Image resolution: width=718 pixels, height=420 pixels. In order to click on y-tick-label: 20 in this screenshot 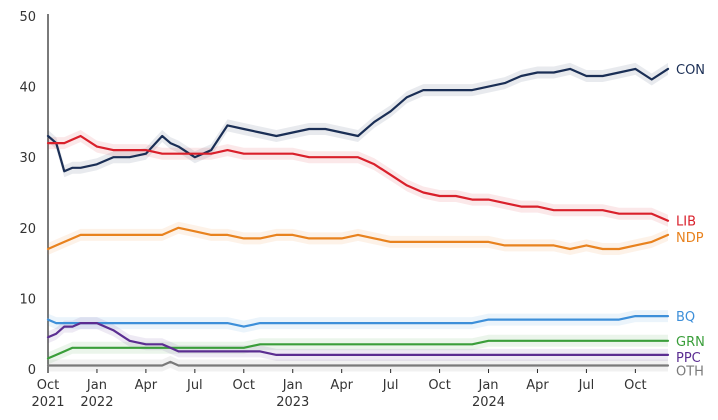, I will do `click(27, 229)`.